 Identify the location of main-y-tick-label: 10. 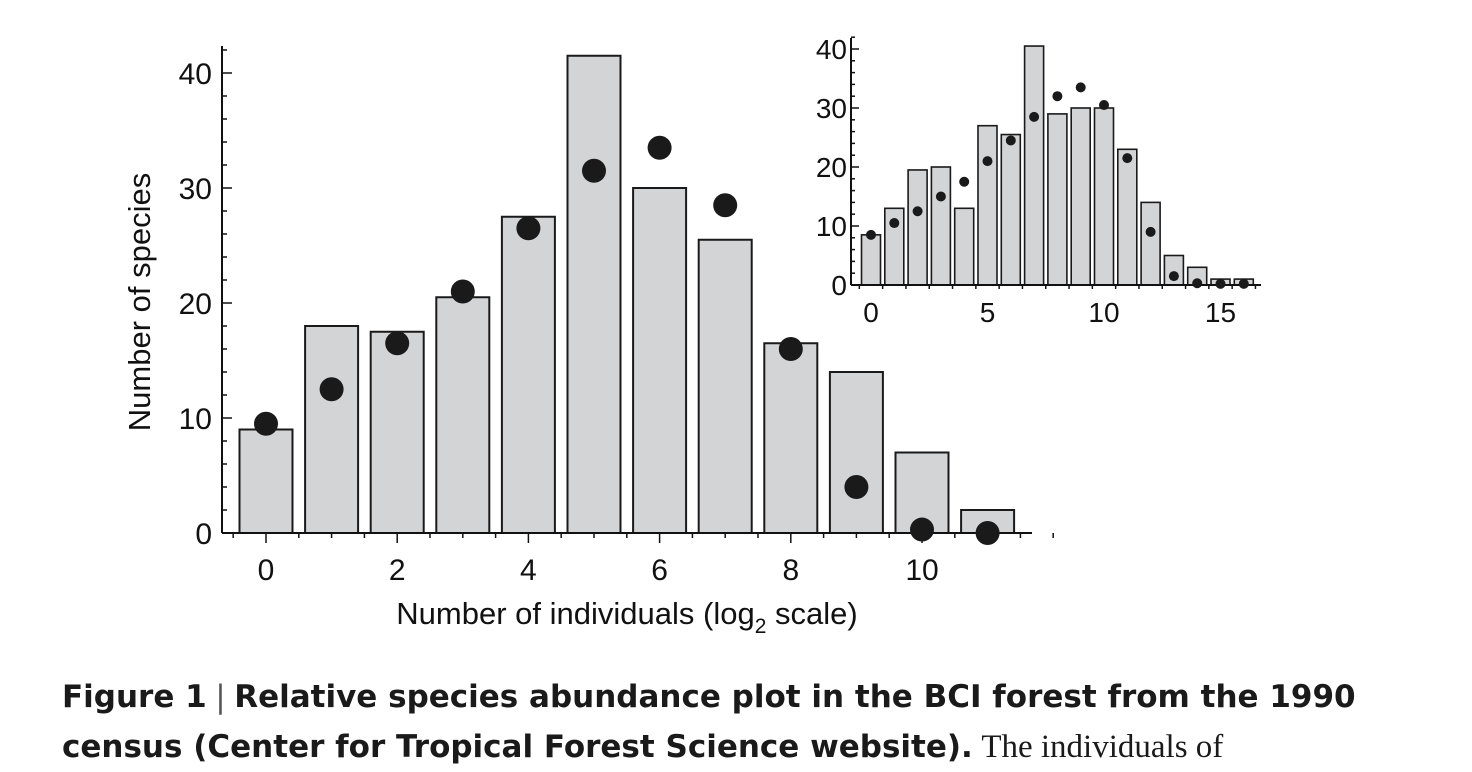
(195, 419).